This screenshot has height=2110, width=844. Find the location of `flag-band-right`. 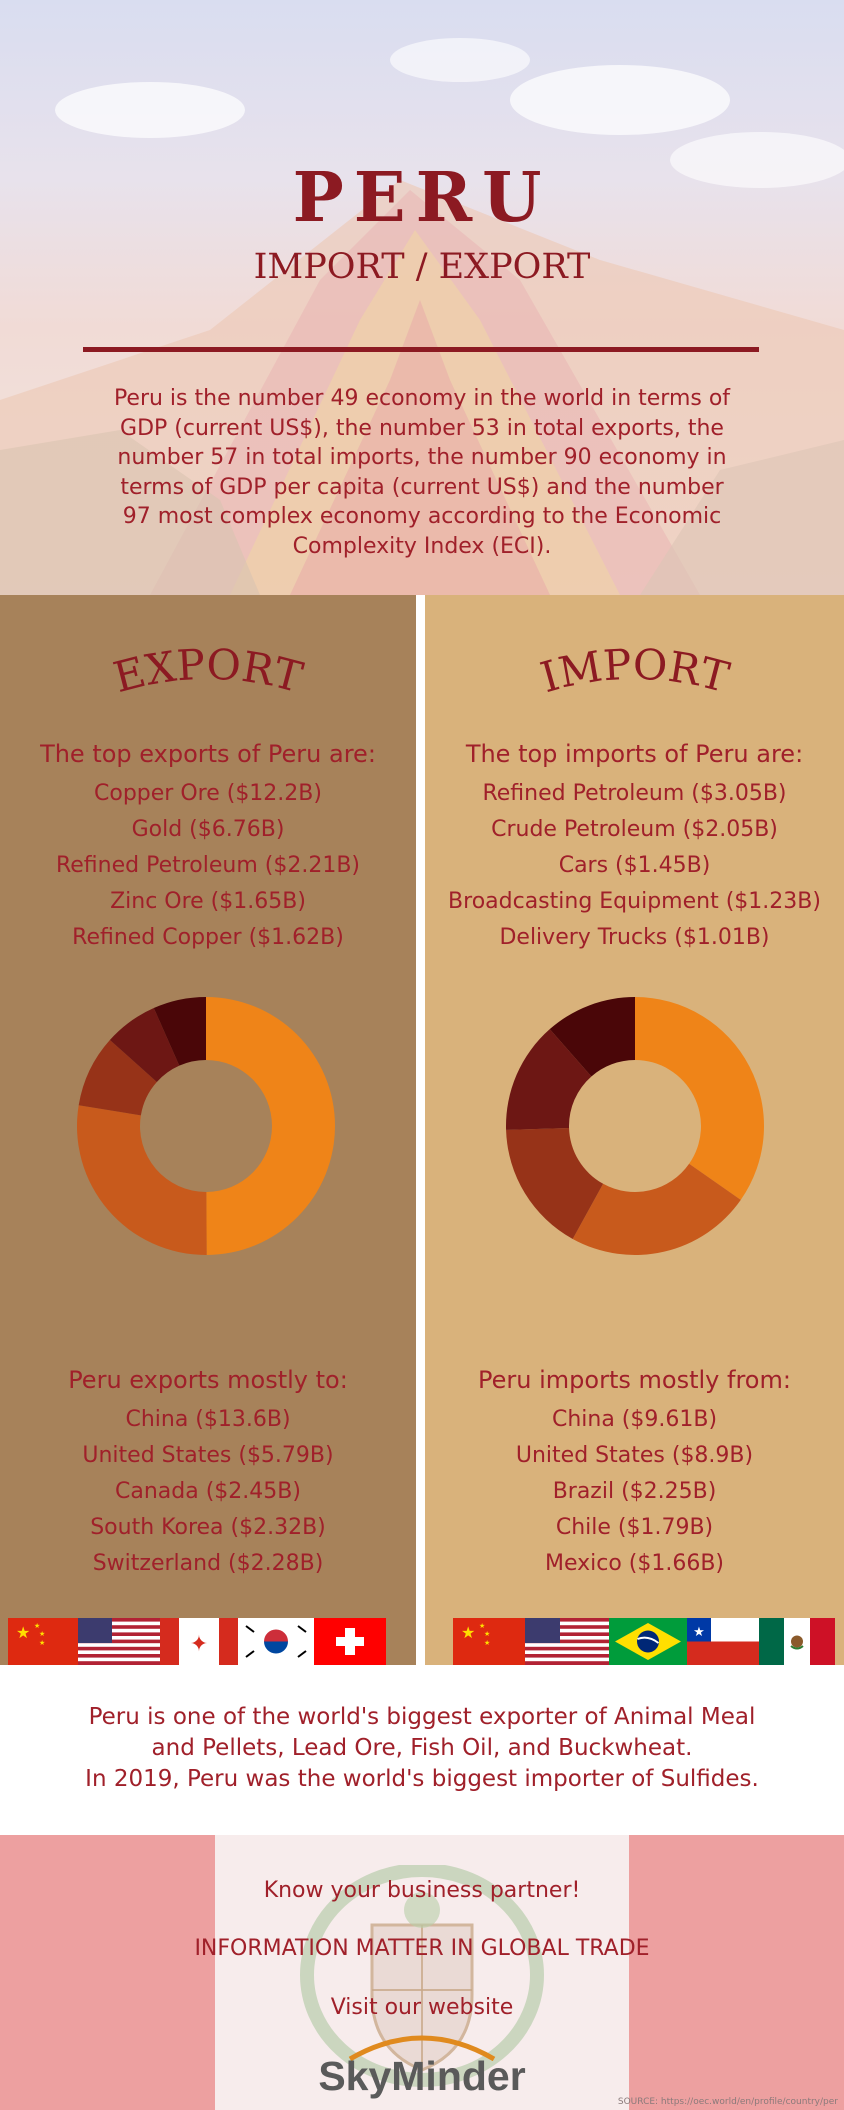

flag-band-right is located at coordinates (736, 1972).